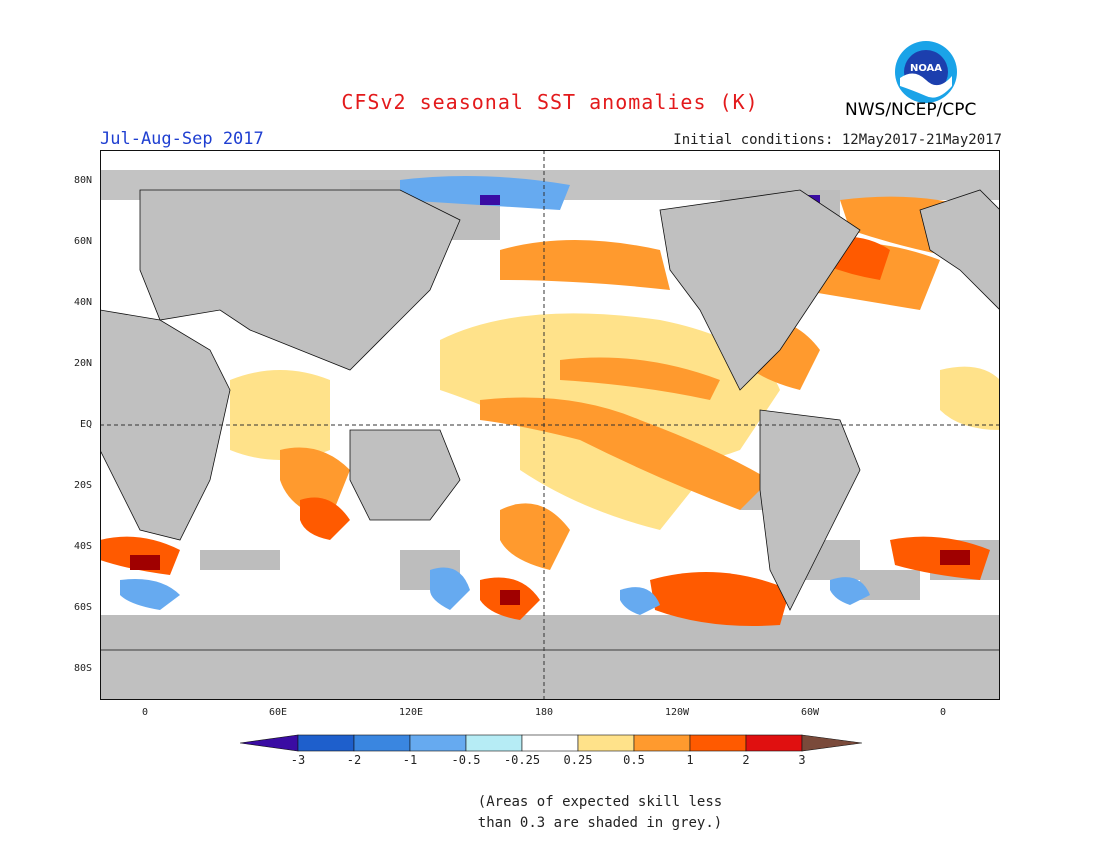 This screenshot has width=1100, height=850. Describe the element at coordinates (802, 760) in the screenshot. I see `colorbar-tick: 3` at that location.